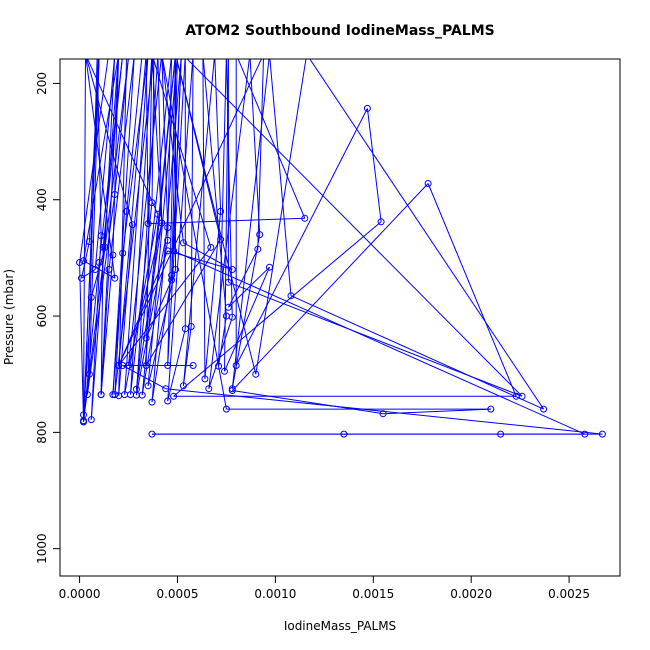  What do you see at coordinates (275, 594) in the screenshot?
I see `x-tick-label: 0.0010` at bounding box center [275, 594].